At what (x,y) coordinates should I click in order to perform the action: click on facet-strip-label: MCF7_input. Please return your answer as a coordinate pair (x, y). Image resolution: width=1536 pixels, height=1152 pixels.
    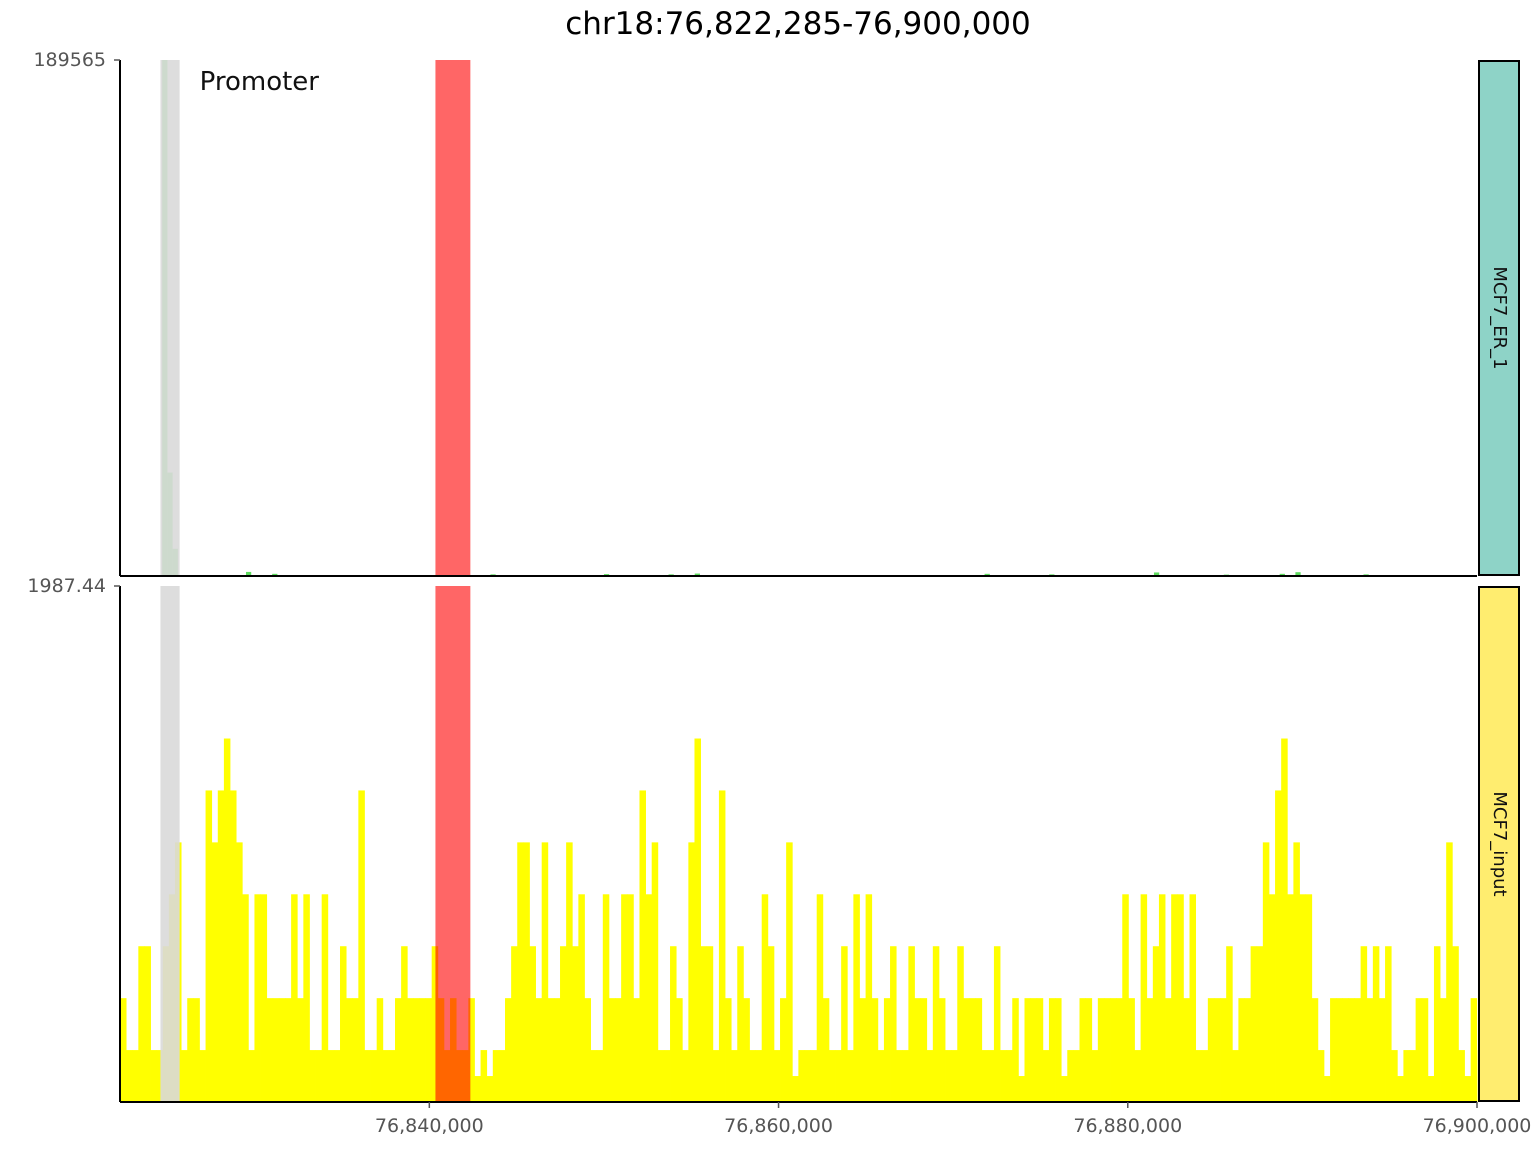
    Looking at the image, I should click on (1499, 843).